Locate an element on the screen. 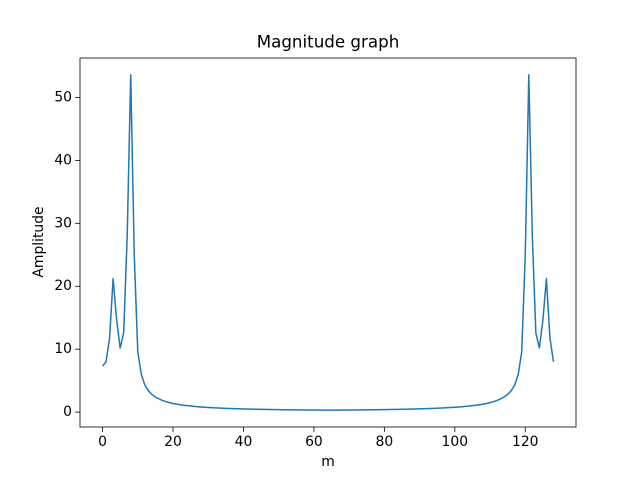 The height and width of the screenshot is (480, 640). x-tick-label: 120 is located at coordinates (525, 442).